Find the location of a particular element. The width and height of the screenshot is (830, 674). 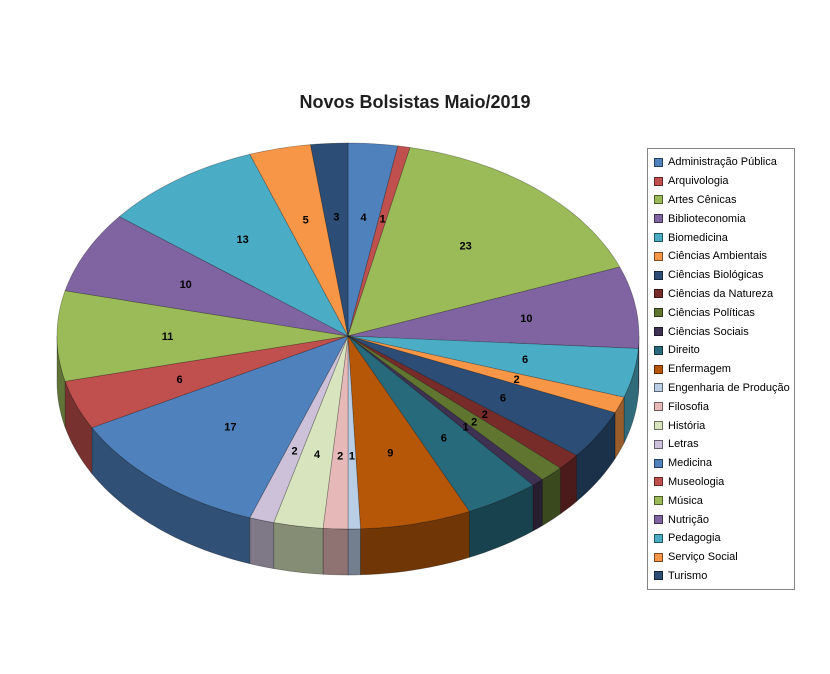

slice-value-label: 13 is located at coordinates (242, 240).